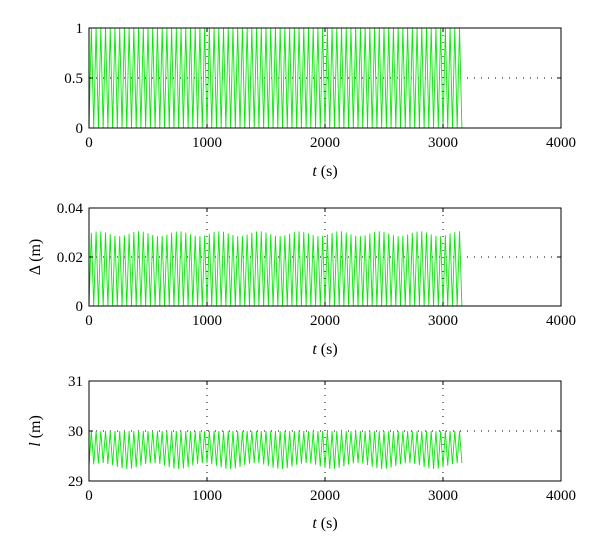 The width and height of the screenshot is (600, 556). Describe the element at coordinates (324, 171) in the screenshot. I see `x-axis-label-1: t (s)` at that location.